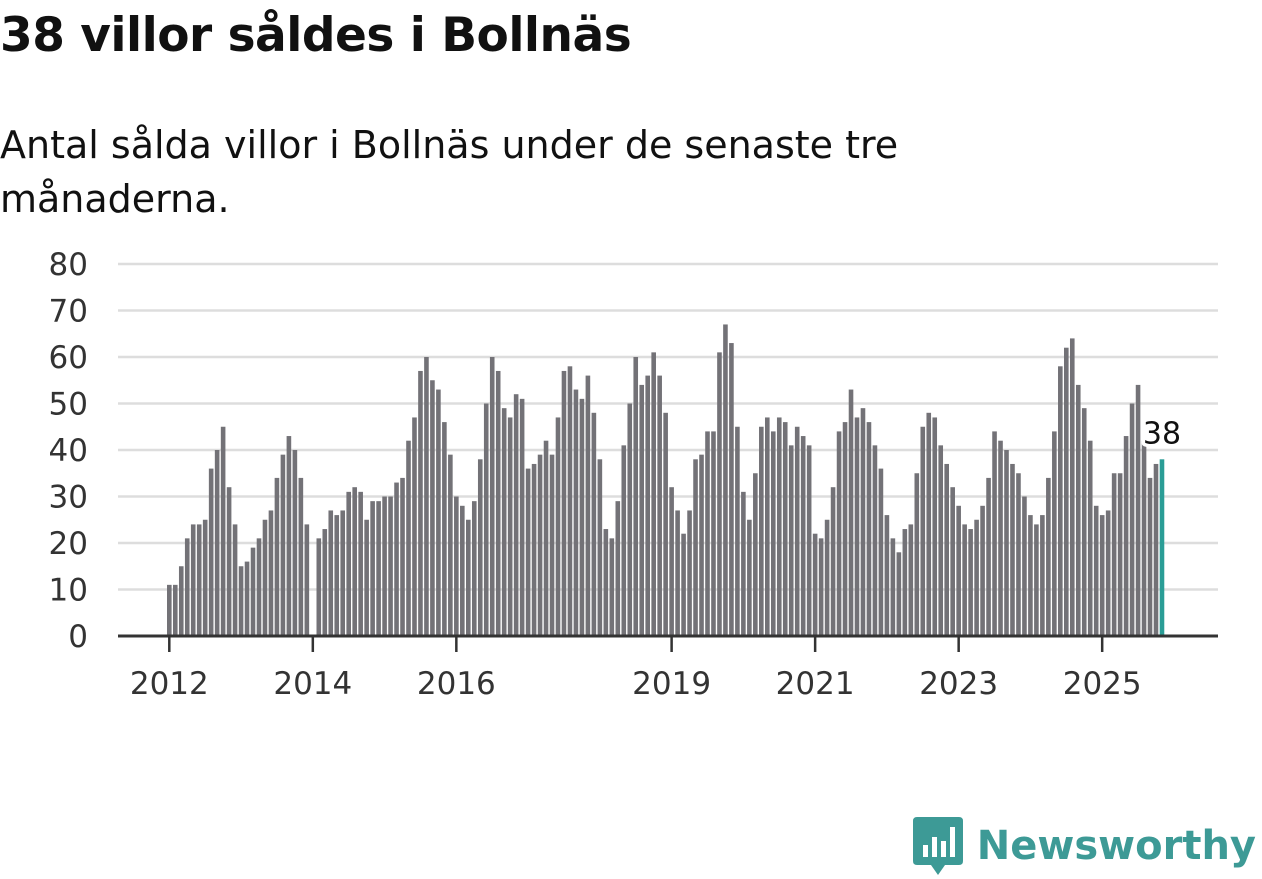 Image resolution: width=1262 pixels, height=879 pixels. Describe the element at coordinates (1102, 684) in the screenshot. I see `x-tick-label-2025: 2025` at that location.